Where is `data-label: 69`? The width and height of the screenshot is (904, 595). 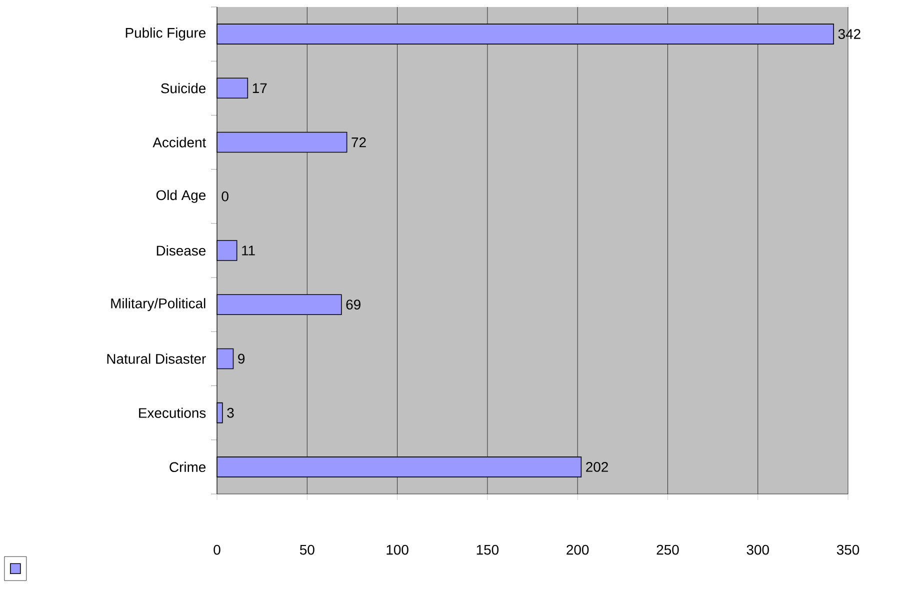
data-label: 69 is located at coordinates (353, 305).